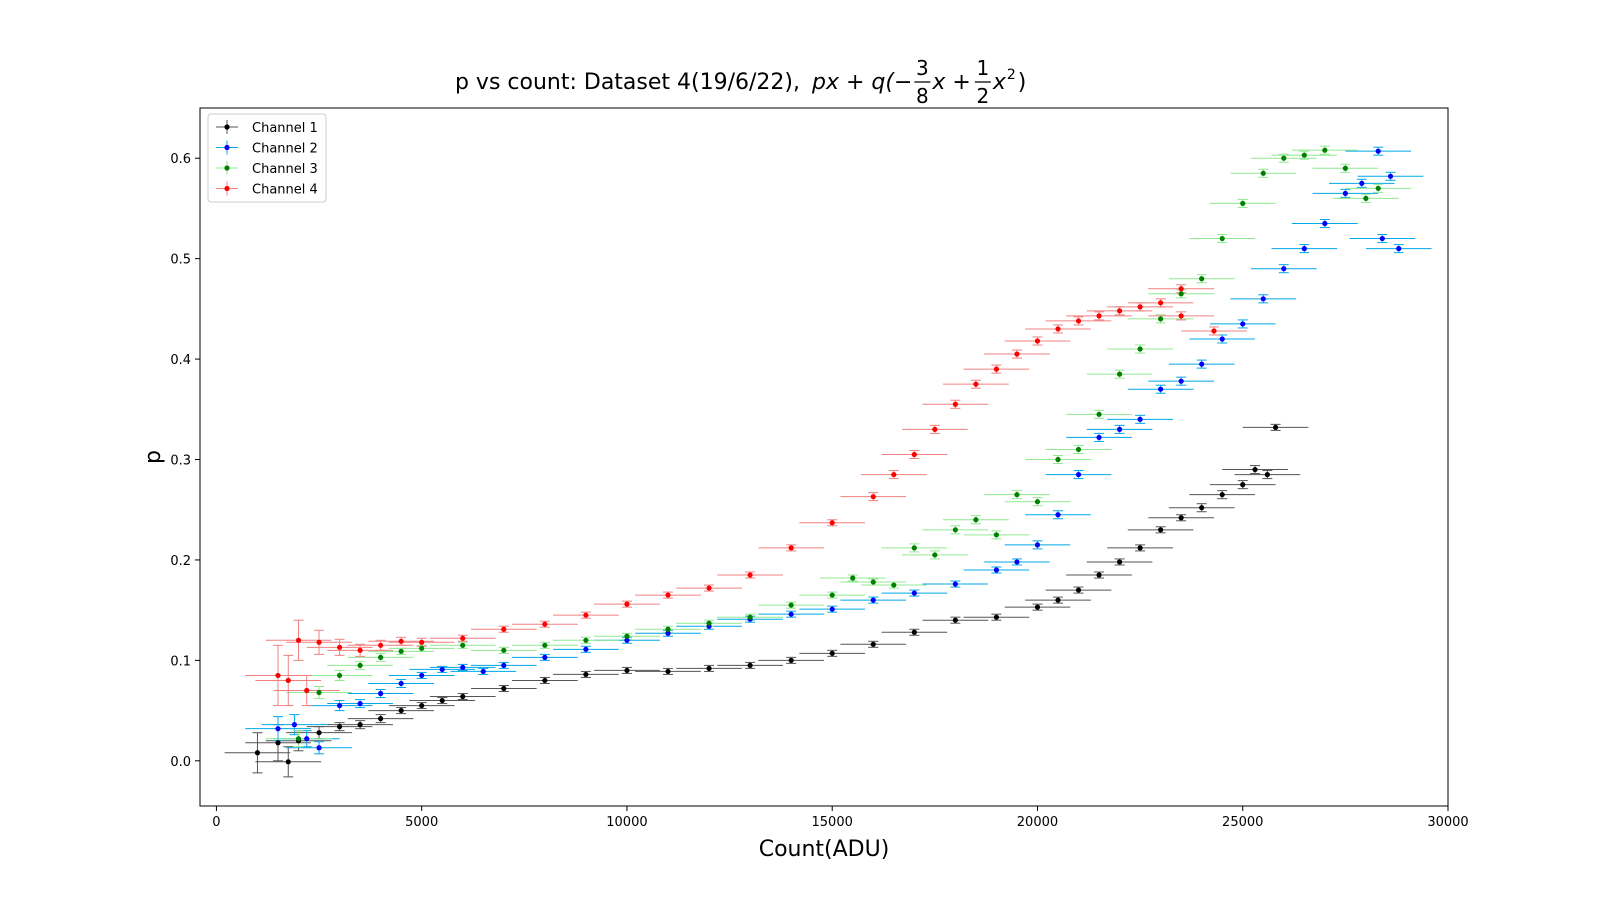  I want to click on y-tick-label: 0.6, so click(180, 159).